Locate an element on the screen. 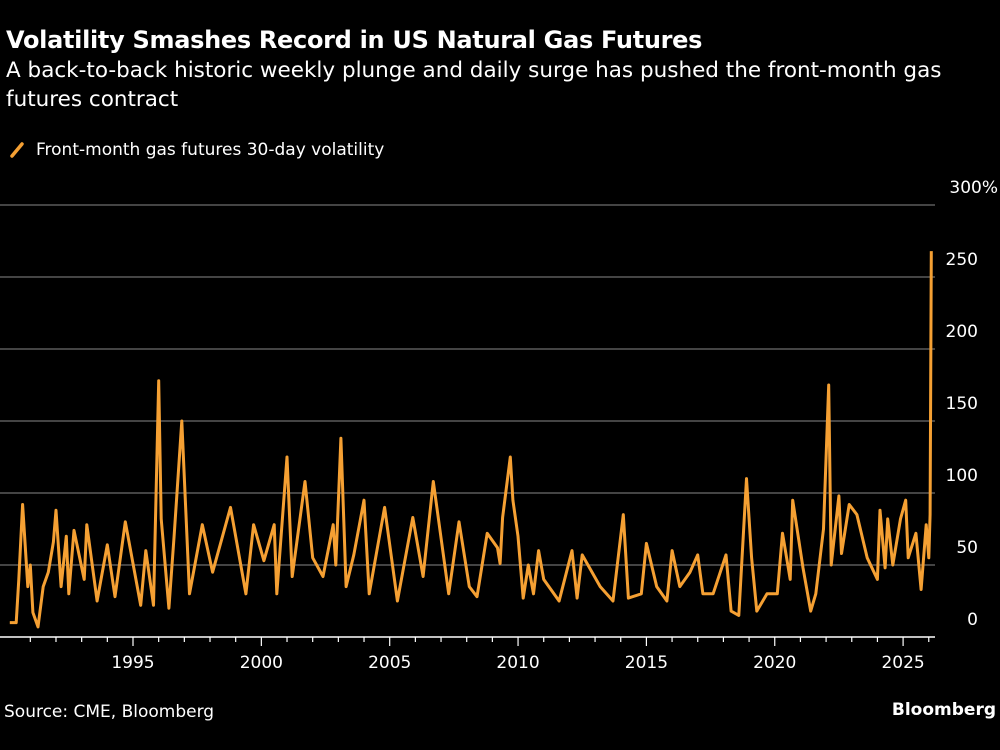 The image size is (1000, 750). x-tick-label: 2020 is located at coordinates (774, 663).